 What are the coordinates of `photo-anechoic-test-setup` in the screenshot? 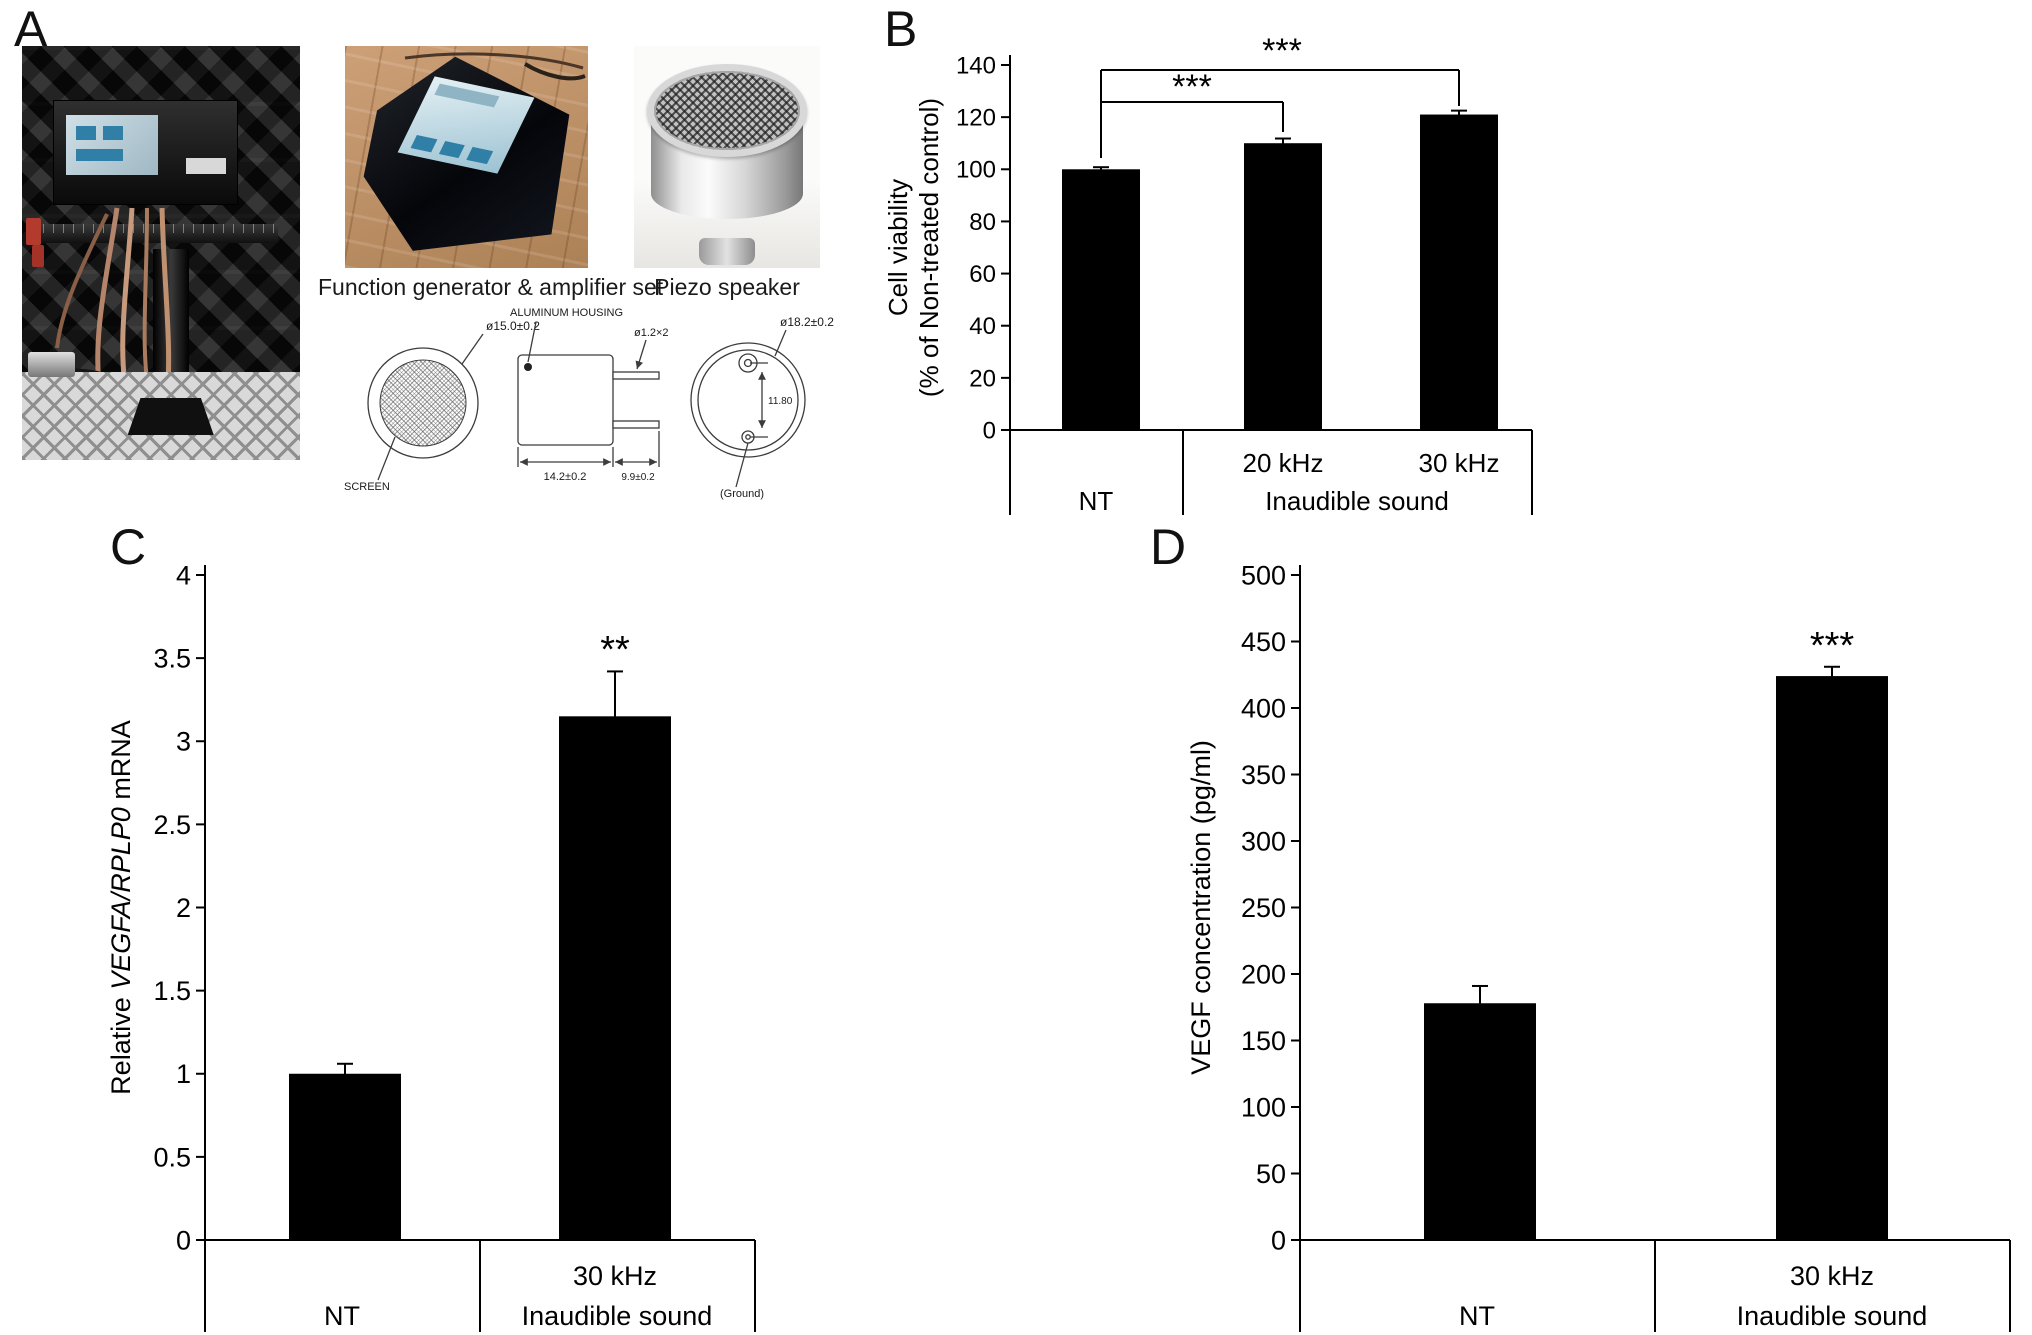 It's located at (161, 253).